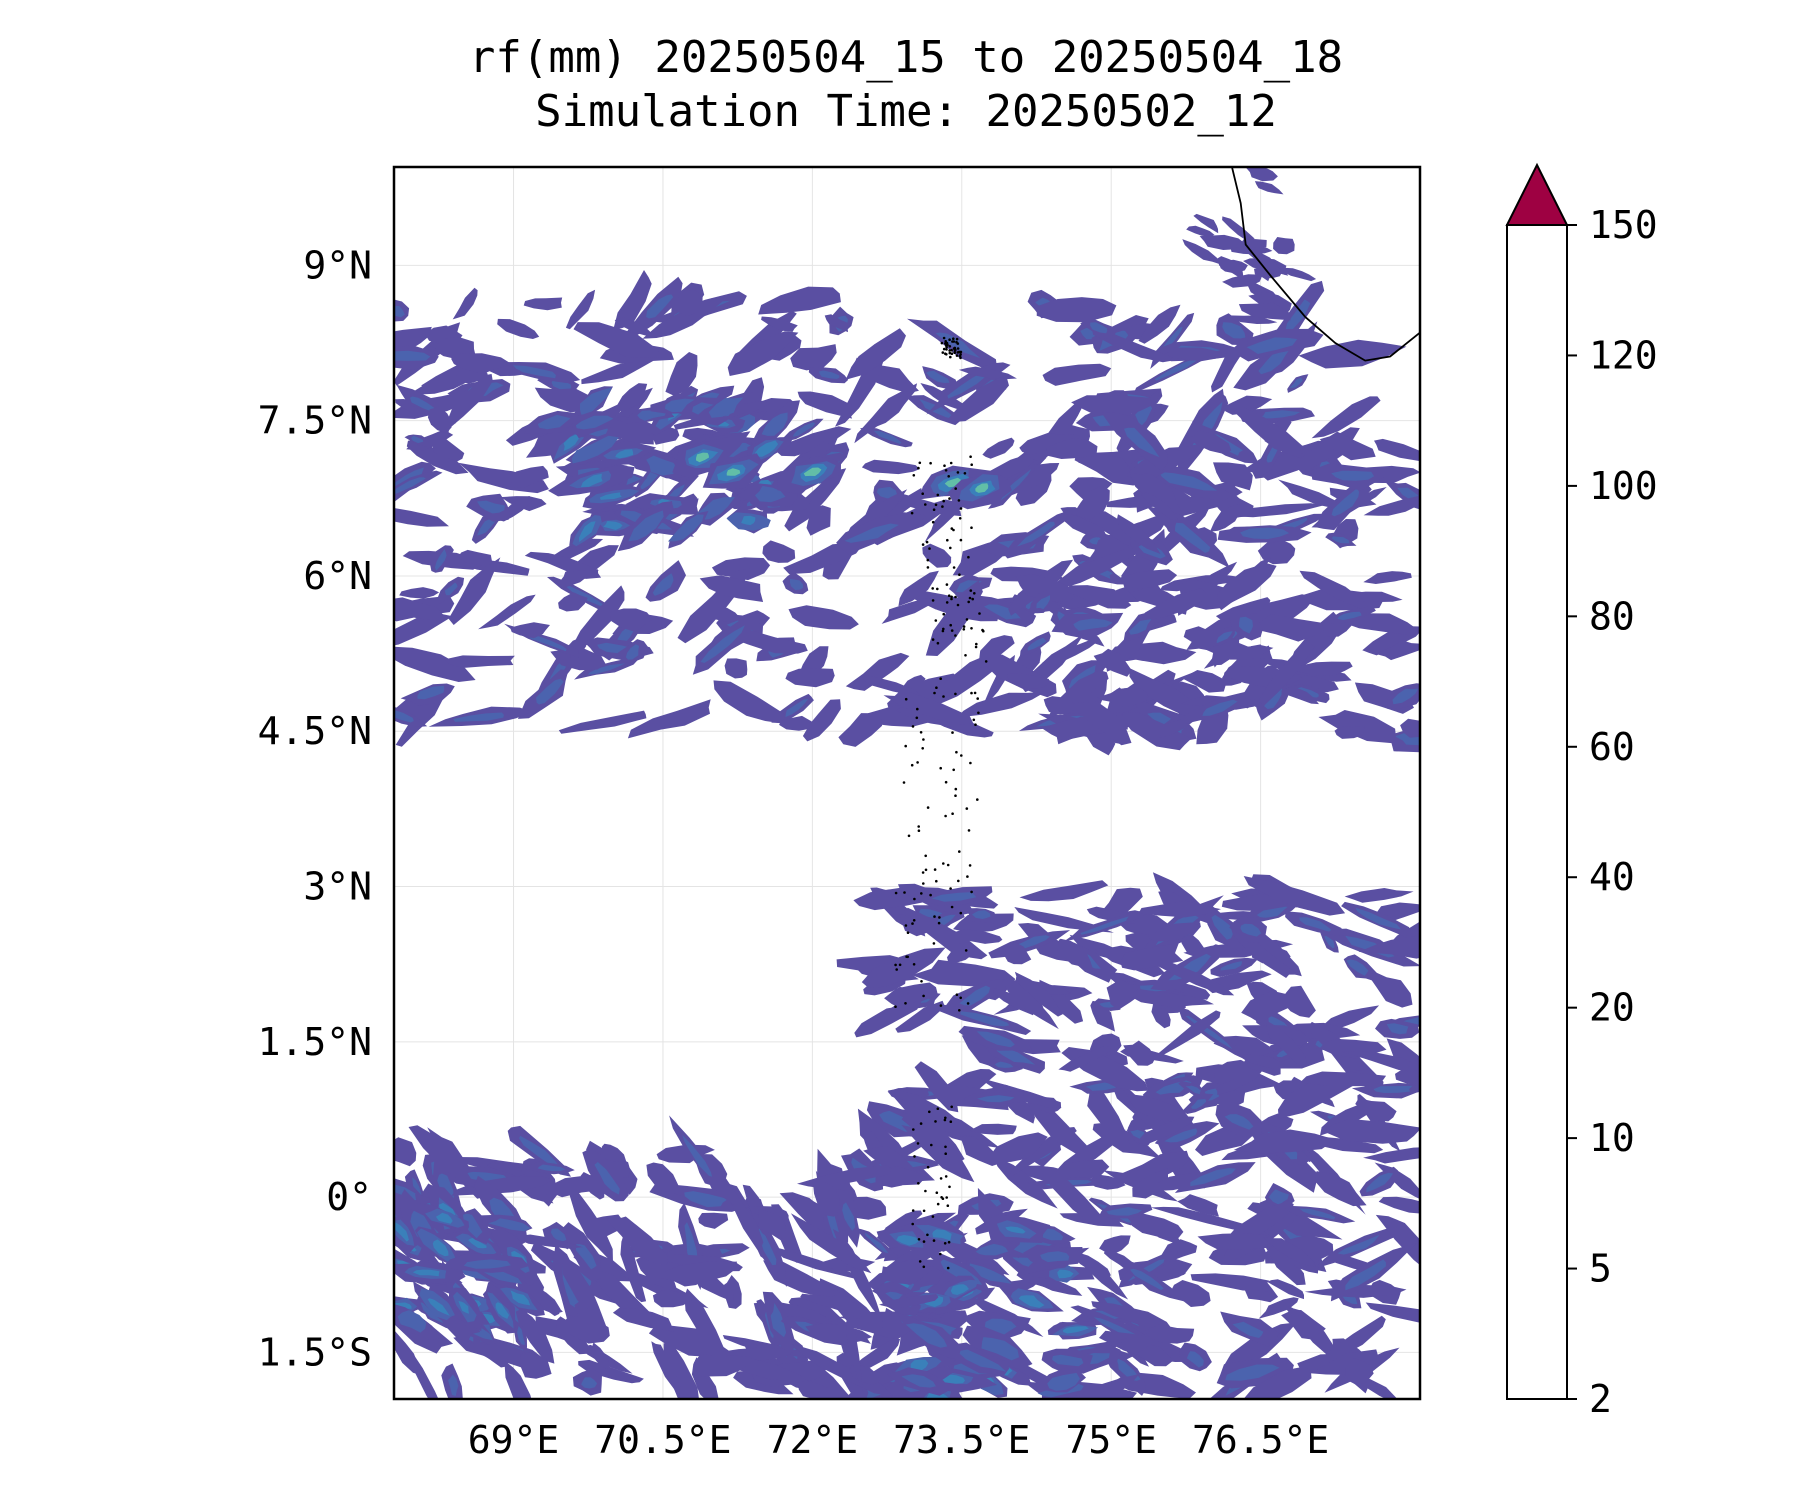 The height and width of the screenshot is (1500, 1800). I want to click on lat-tick-label: 0°, so click(349, 1197).